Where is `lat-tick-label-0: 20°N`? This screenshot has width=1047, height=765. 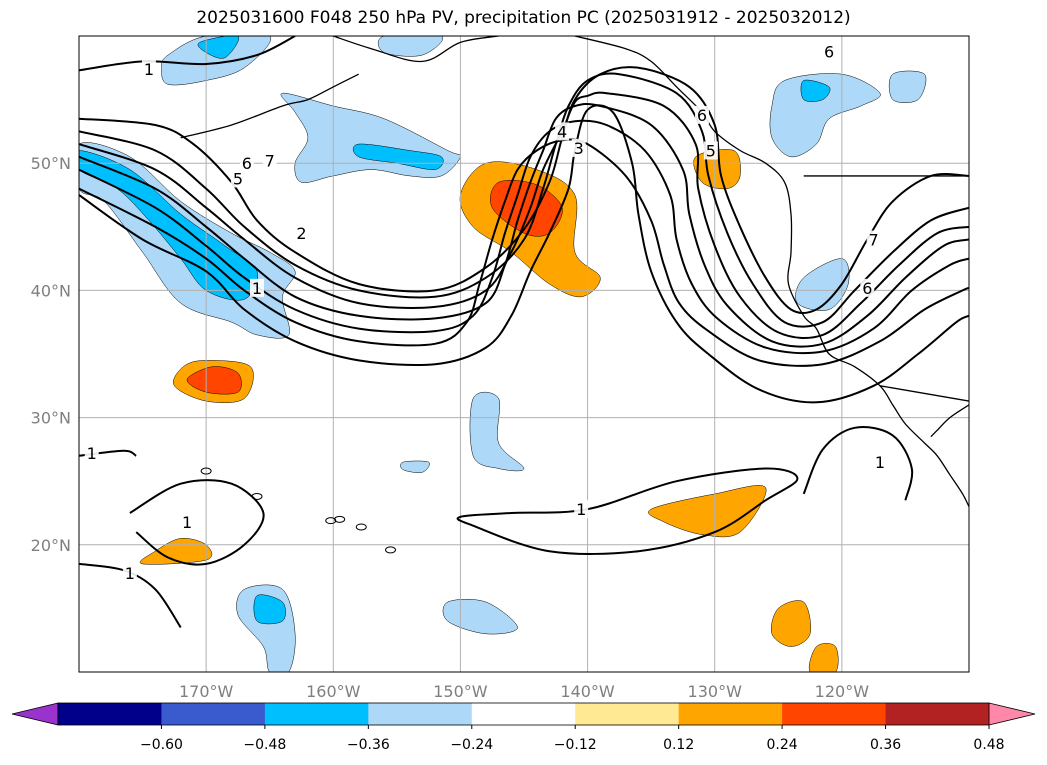 lat-tick-label-0: 20°N is located at coordinates (51, 545).